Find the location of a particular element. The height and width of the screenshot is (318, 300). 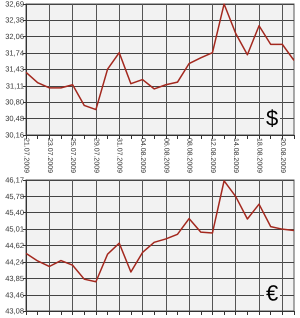

annotation: € is located at coordinates (272, 293).